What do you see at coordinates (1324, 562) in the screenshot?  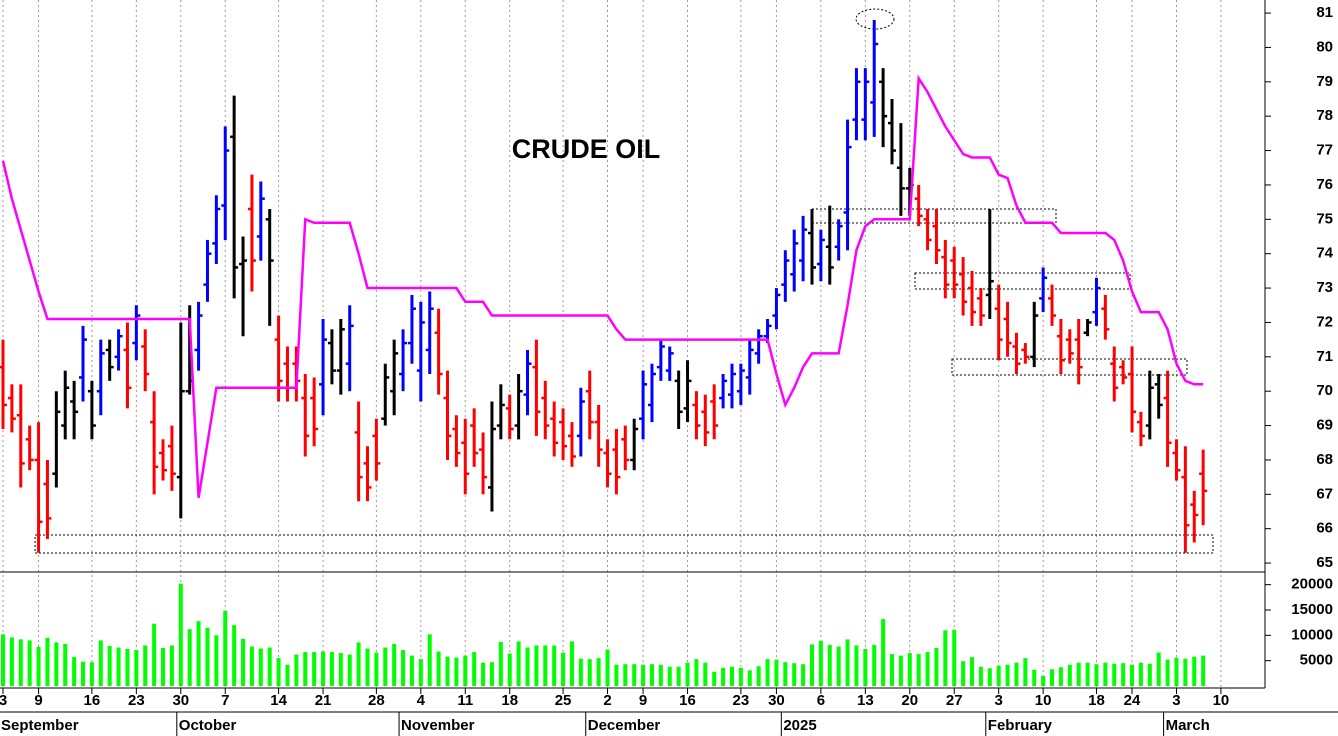 I see `y-tick-label: 65` at bounding box center [1324, 562].